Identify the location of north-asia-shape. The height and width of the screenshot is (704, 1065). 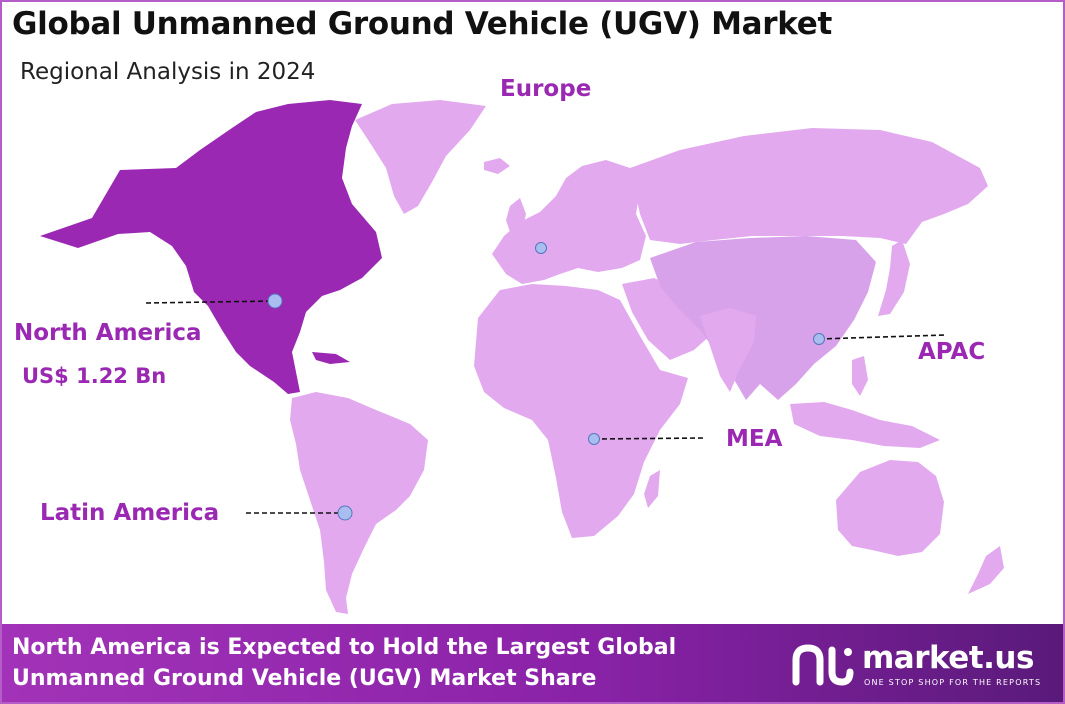
(809, 186).